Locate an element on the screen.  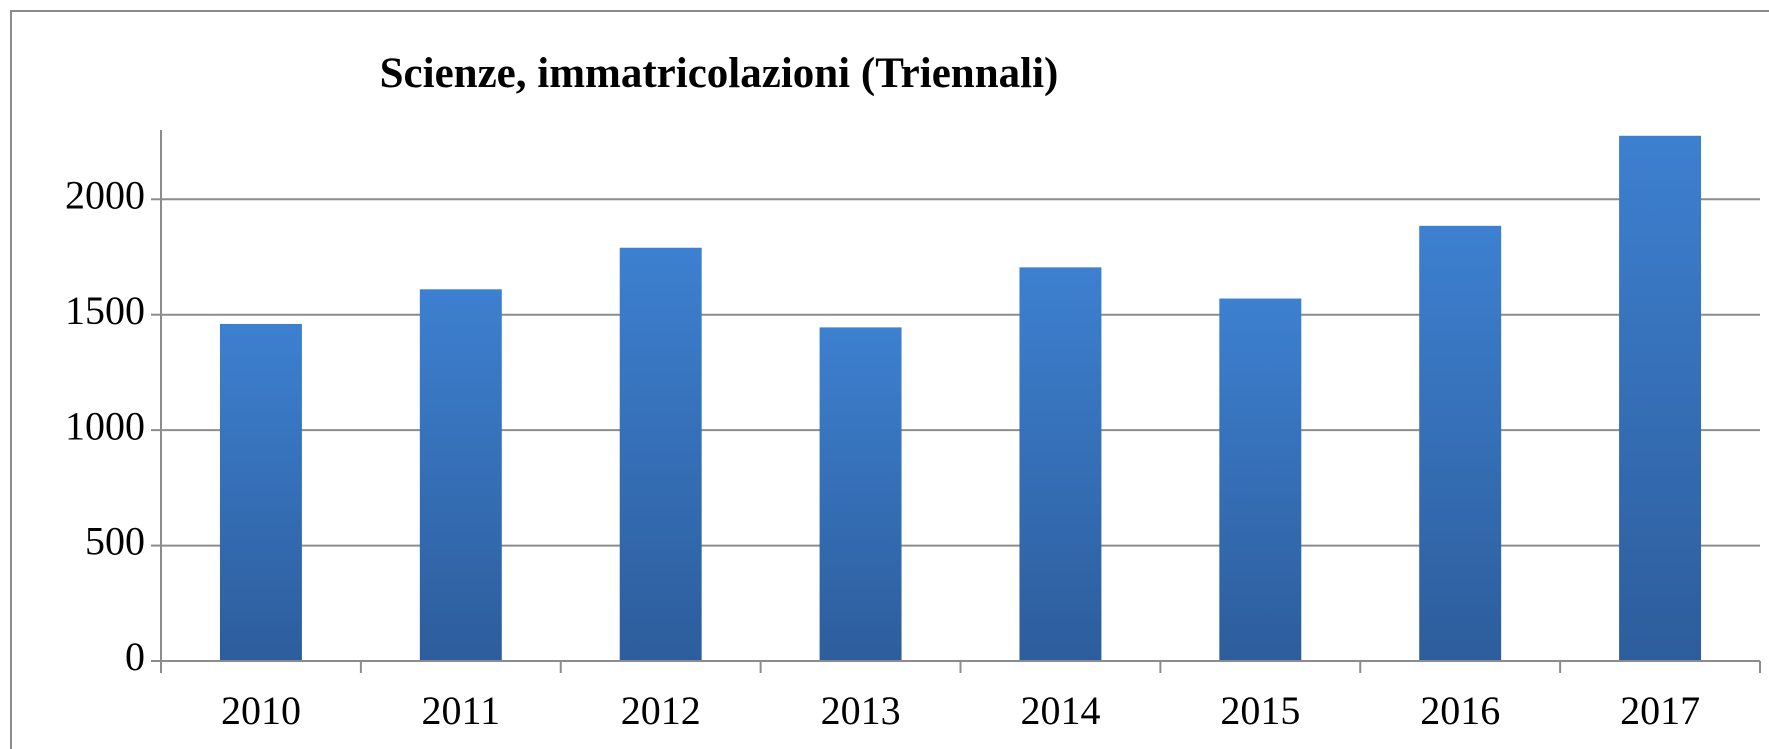
y-tick-label: 0 is located at coordinates (135, 656).